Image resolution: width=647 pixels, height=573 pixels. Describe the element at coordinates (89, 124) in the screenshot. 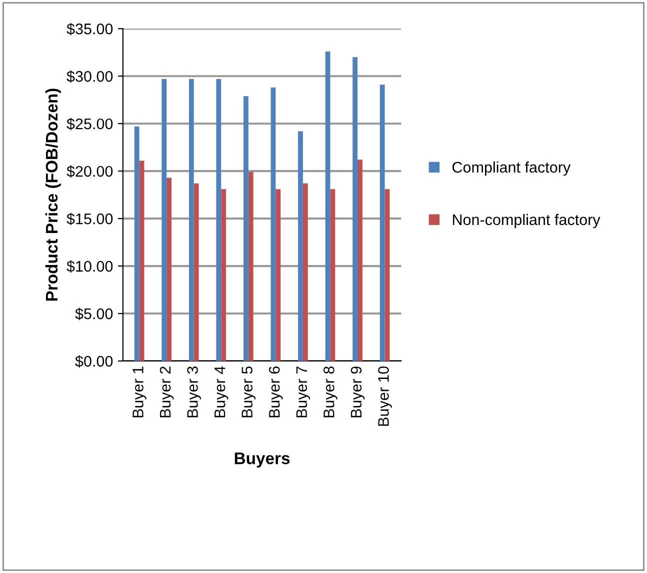

I see `y-tick-label: $25.00` at that location.